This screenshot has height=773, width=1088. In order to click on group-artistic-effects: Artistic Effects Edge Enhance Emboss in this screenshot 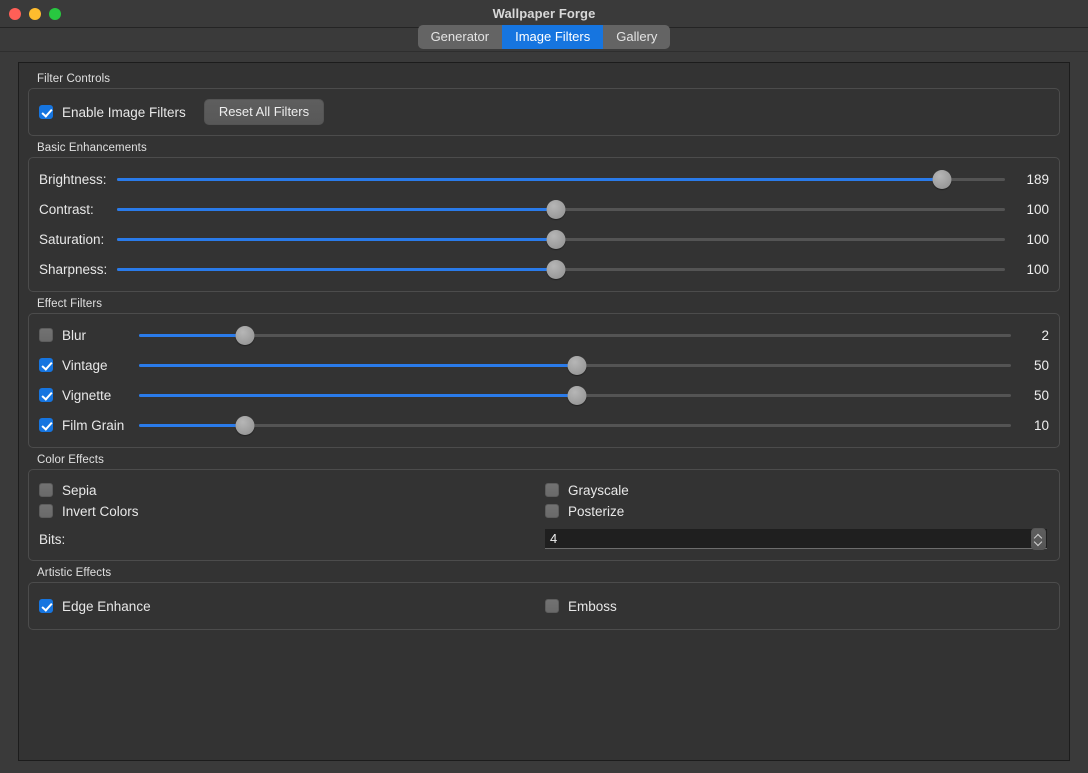, I will do `click(544, 598)`.